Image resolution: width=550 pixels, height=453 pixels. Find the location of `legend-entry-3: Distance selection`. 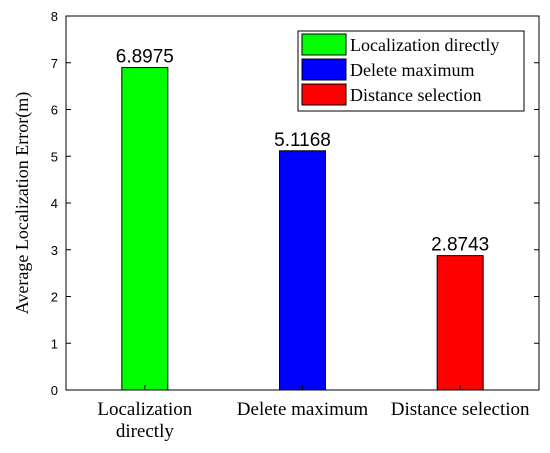

legend-entry-3: Distance selection is located at coordinates (415, 95).